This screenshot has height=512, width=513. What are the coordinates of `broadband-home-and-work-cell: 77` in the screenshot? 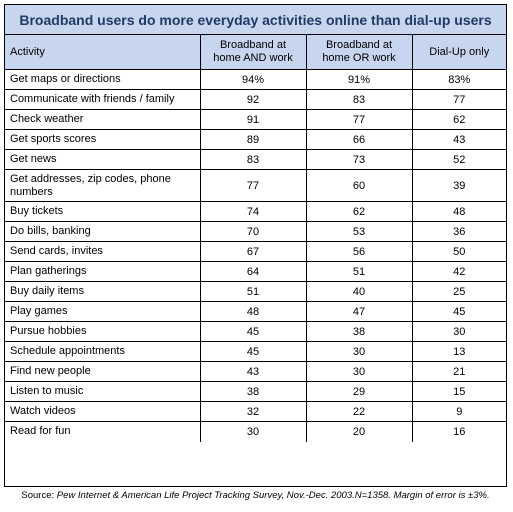 It's located at (253, 185).